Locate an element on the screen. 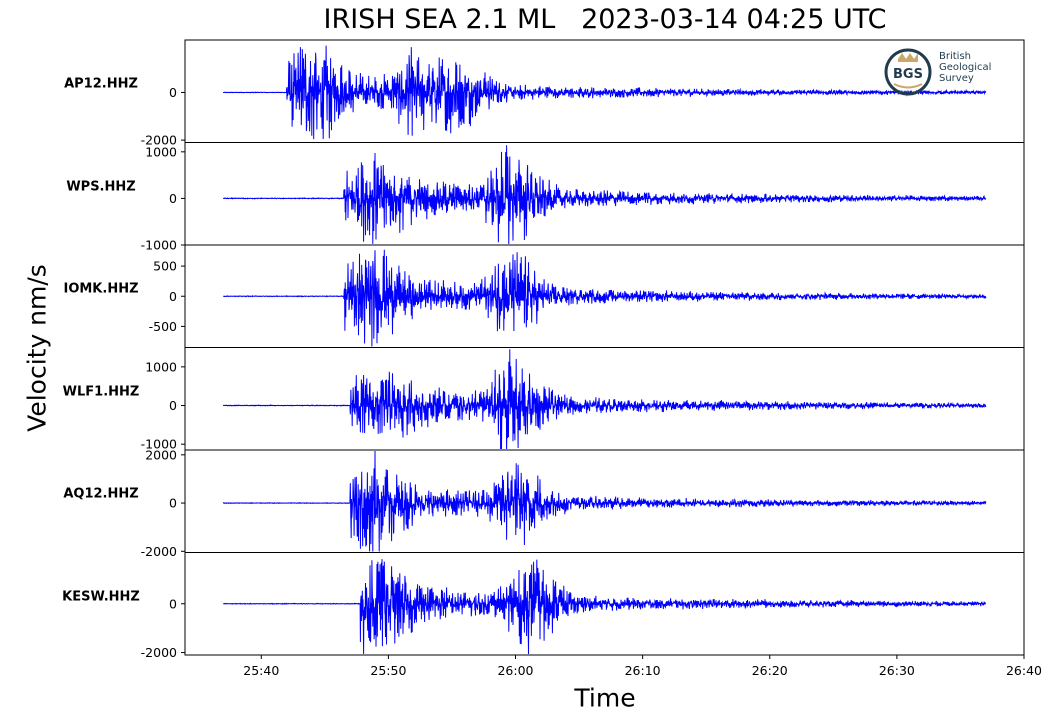 The width and height of the screenshot is (1054, 723). y-tick-label: -500 is located at coordinates (163, 326).